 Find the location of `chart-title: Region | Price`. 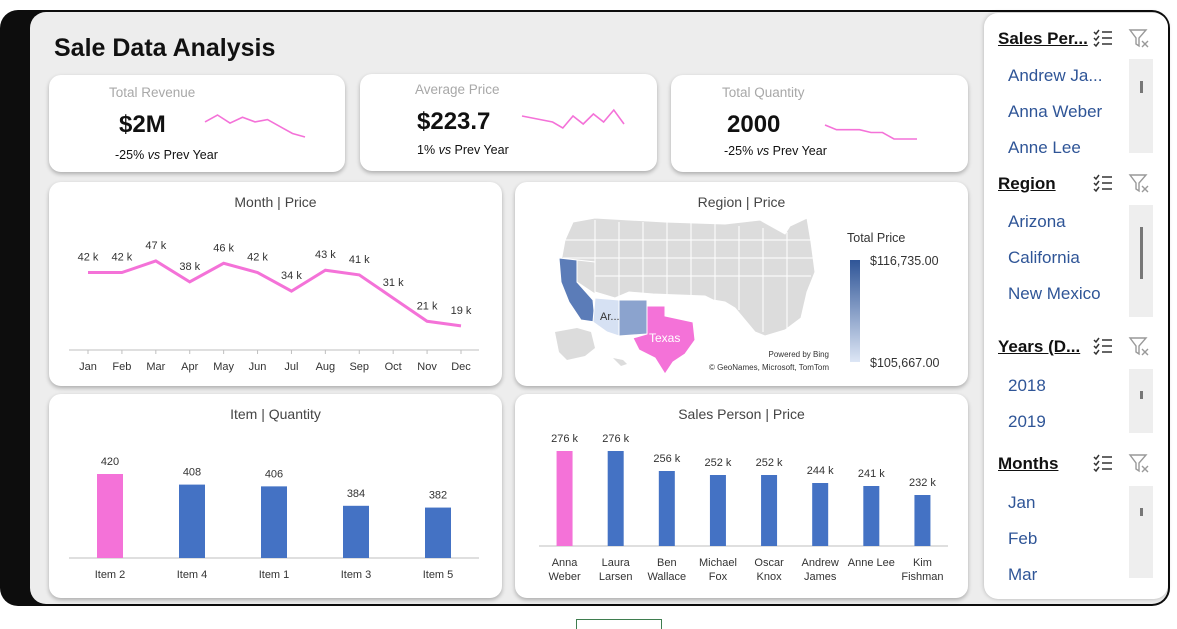

chart-title: Region | Price is located at coordinates (741, 202).